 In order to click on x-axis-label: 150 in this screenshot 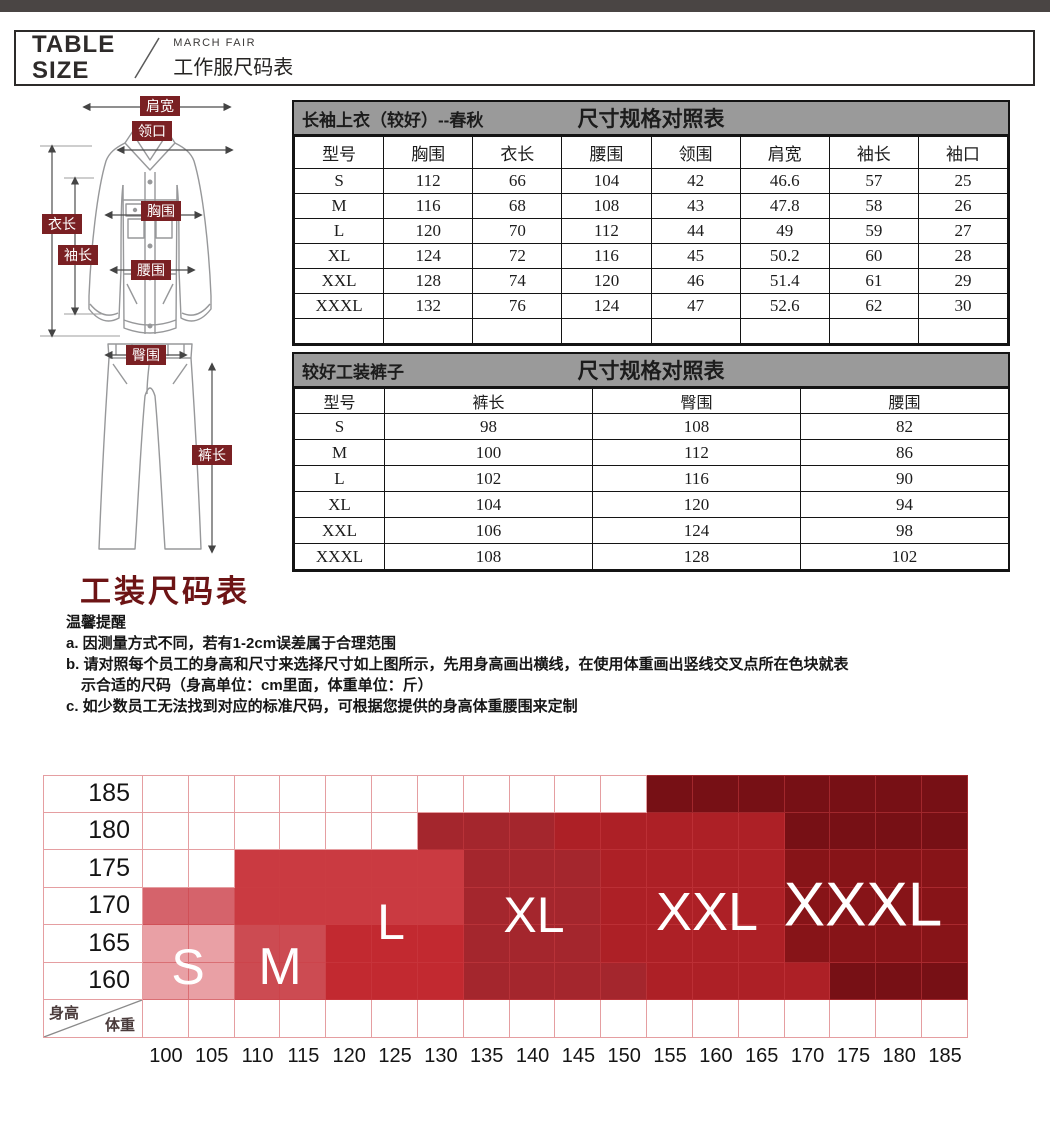, I will do `click(624, 1056)`.